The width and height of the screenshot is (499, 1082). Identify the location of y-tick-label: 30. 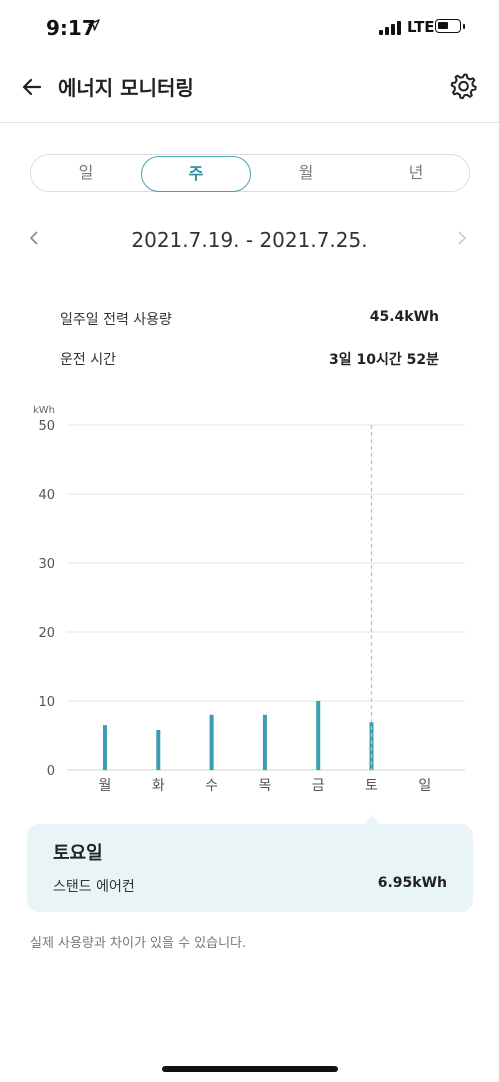
(46, 564).